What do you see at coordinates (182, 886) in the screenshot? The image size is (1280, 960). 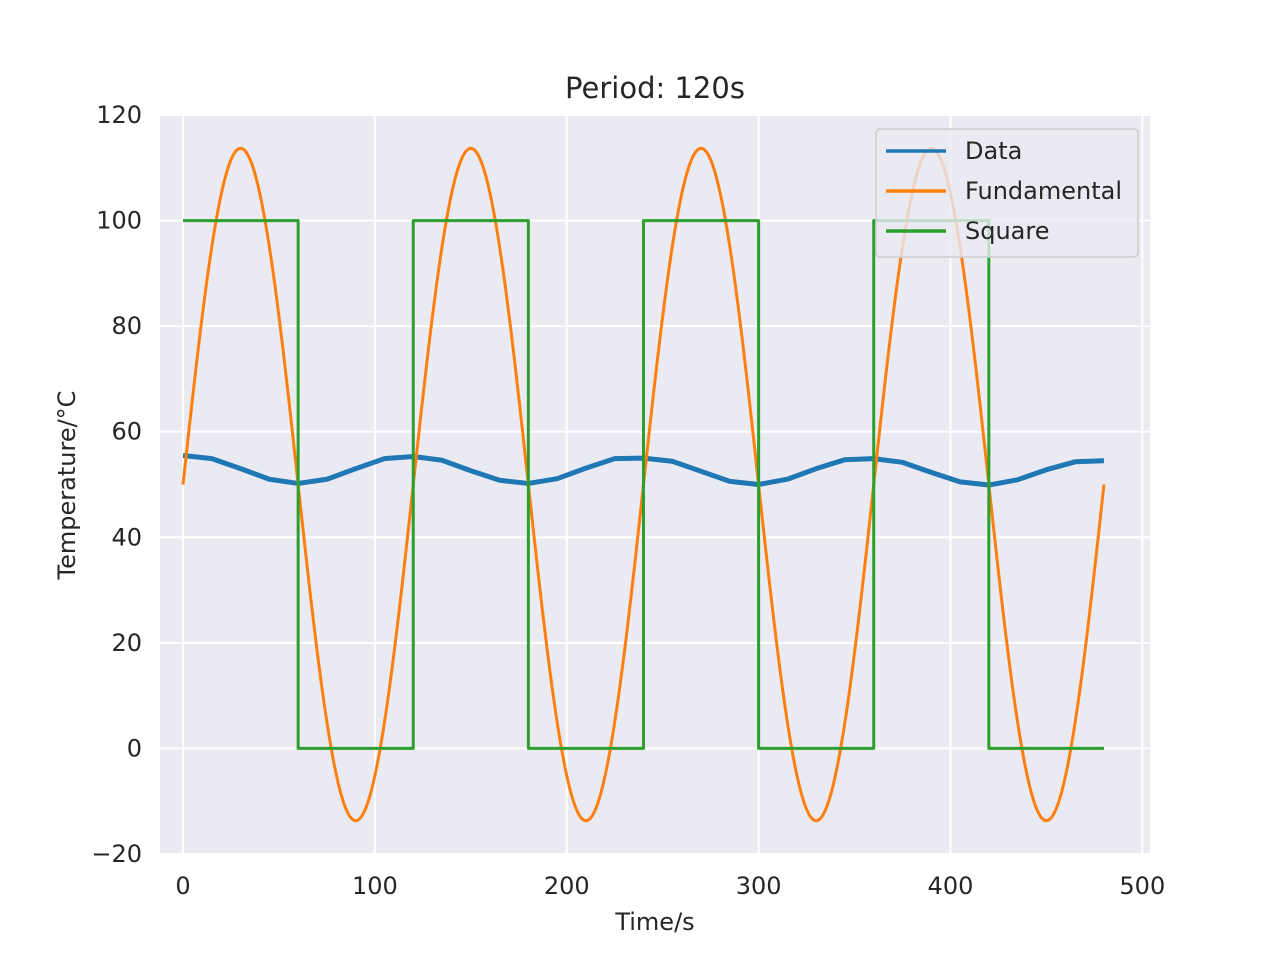 I see `x-tick-label: 0` at bounding box center [182, 886].